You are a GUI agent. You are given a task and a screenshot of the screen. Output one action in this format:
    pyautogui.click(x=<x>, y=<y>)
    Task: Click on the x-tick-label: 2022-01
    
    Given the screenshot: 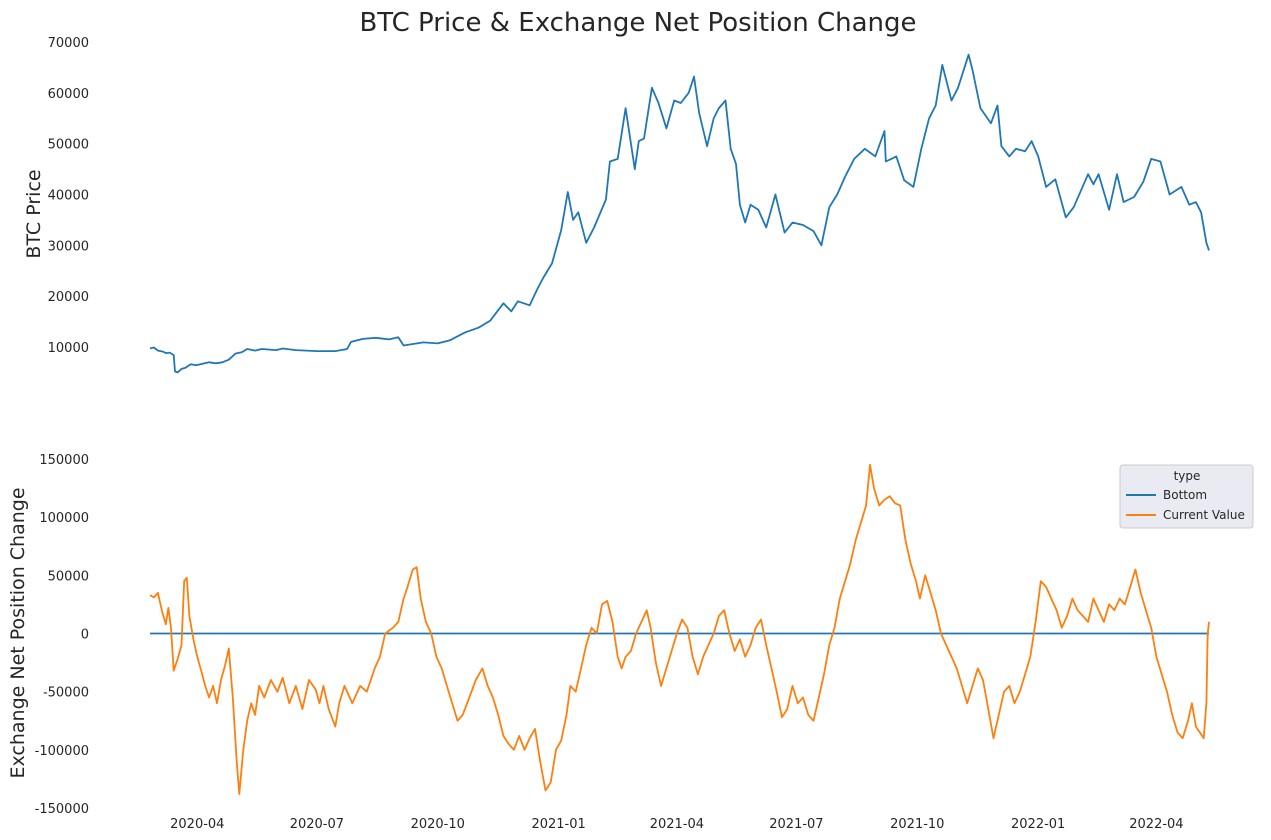 What is the action you would take?
    pyautogui.click(x=1038, y=824)
    